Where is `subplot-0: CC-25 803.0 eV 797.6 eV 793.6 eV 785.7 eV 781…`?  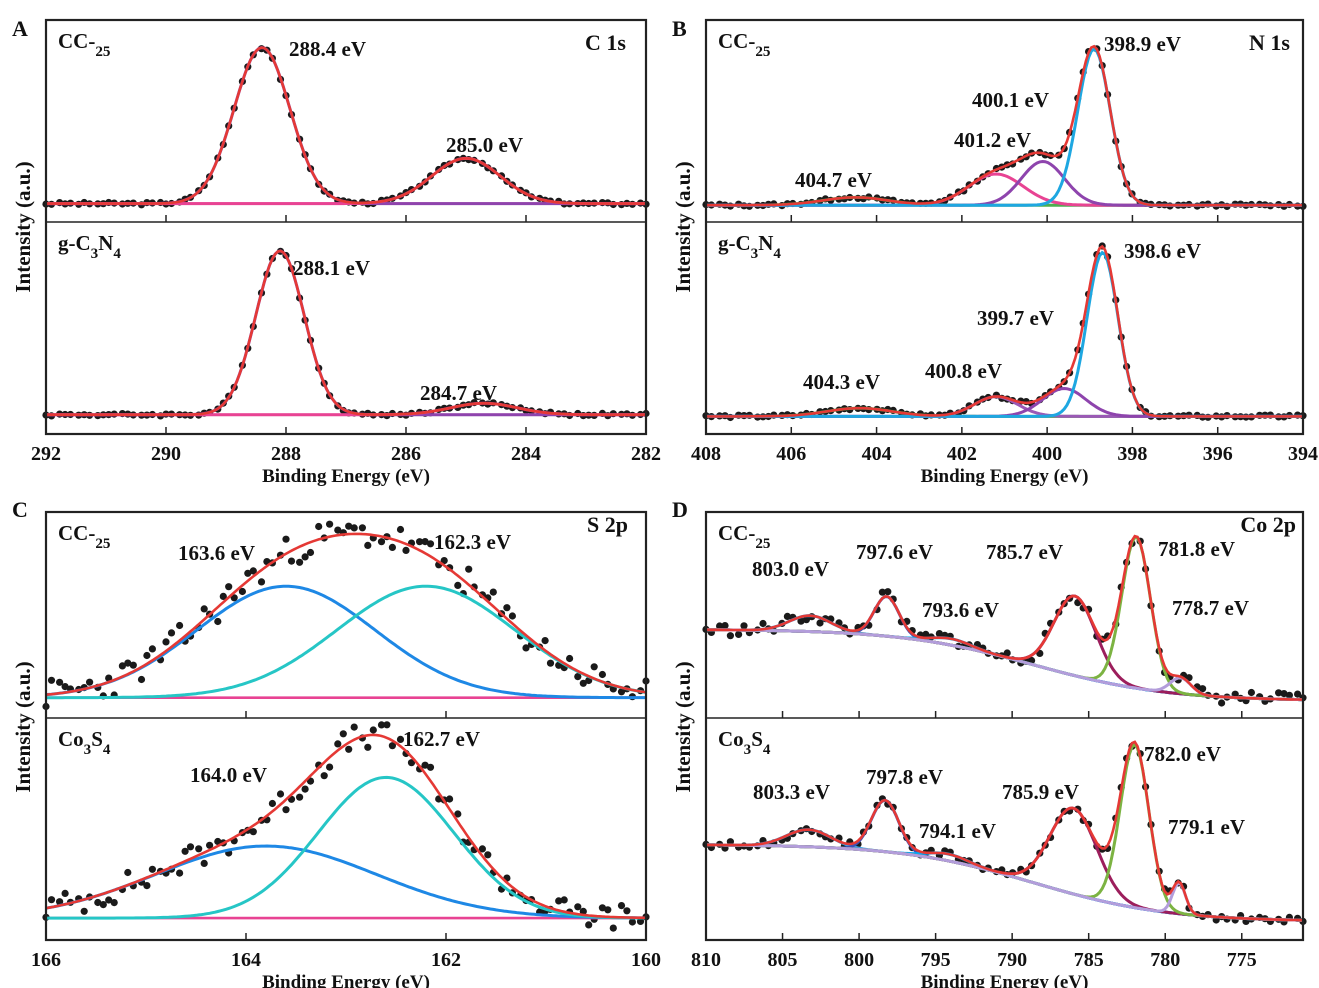
subplot-0: CC-25 803.0 eV 797.6 eV 793.6 eV 785.7 eV 781… is located at coordinates (1004, 614).